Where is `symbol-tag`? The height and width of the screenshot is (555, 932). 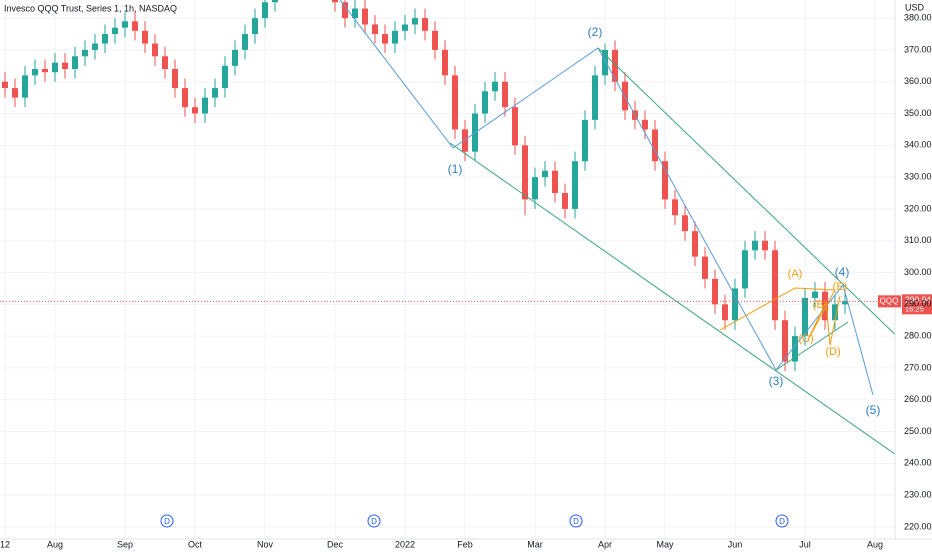 symbol-tag is located at coordinates (889, 301).